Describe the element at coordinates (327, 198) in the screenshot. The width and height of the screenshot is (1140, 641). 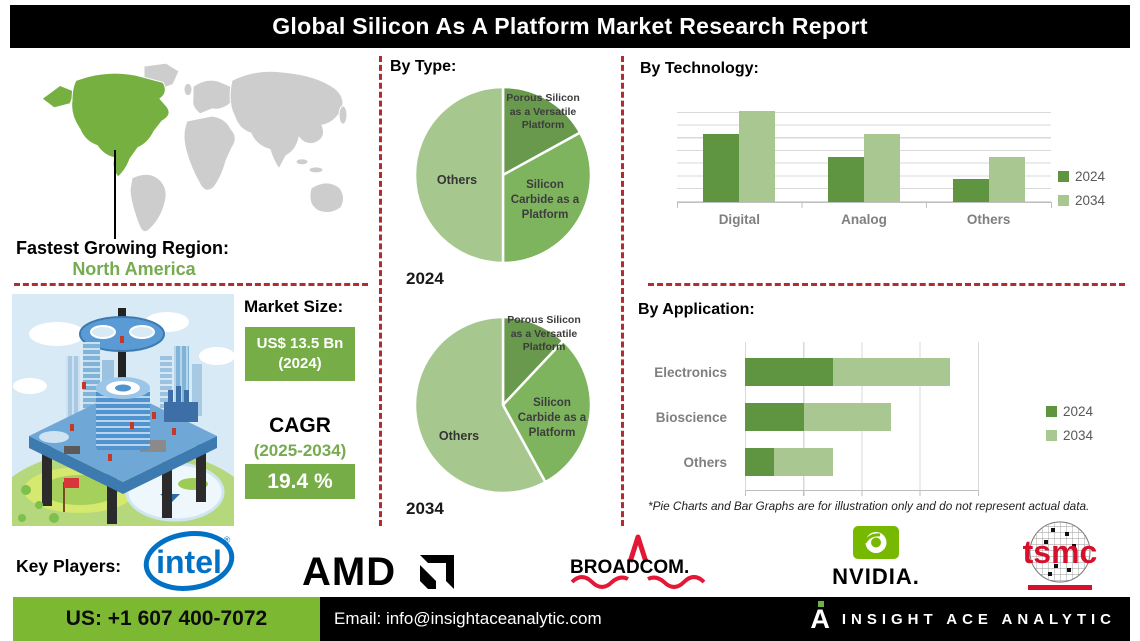
I see `continent-australia` at that location.